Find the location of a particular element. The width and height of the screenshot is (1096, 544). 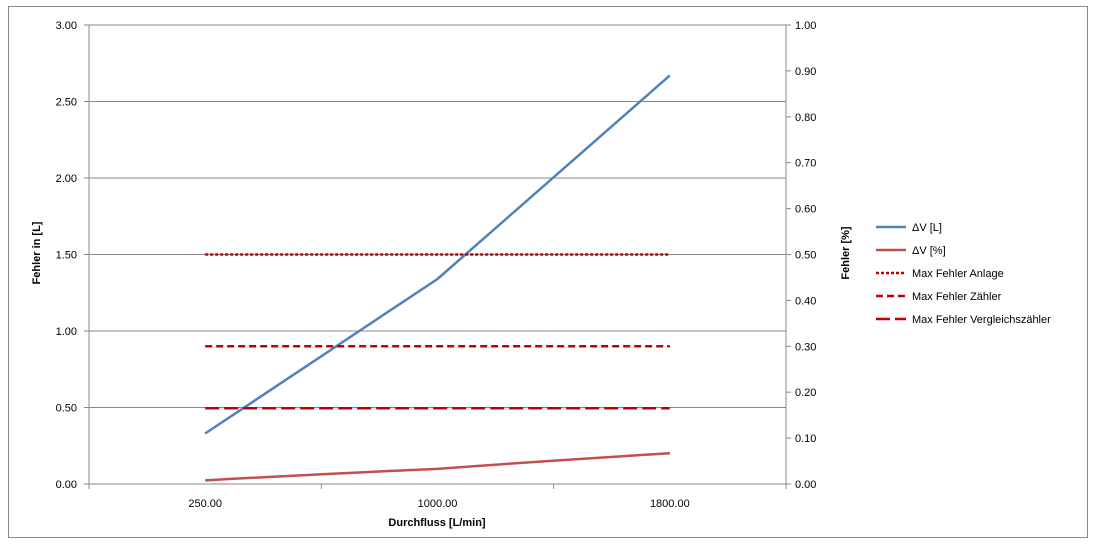

right-tick-label: 0.60 is located at coordinates (805, 210).